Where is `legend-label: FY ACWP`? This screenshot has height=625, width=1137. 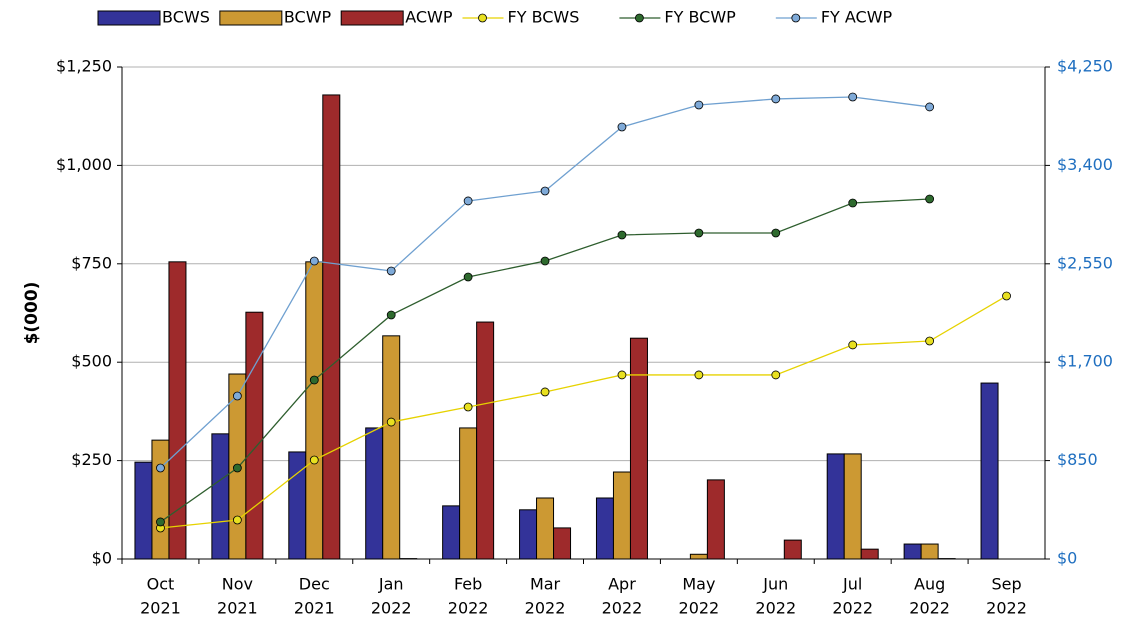
legend-label: FY ACWP is located at coordinates (857, 17).